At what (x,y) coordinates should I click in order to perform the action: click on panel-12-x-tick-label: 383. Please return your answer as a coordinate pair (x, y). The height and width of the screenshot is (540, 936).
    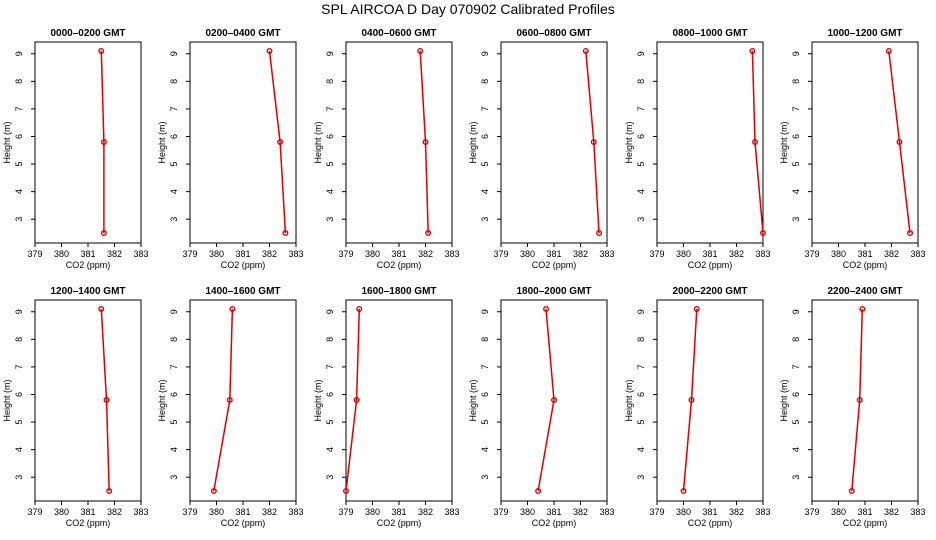
    Looking at the image, I should click on (917, 512).